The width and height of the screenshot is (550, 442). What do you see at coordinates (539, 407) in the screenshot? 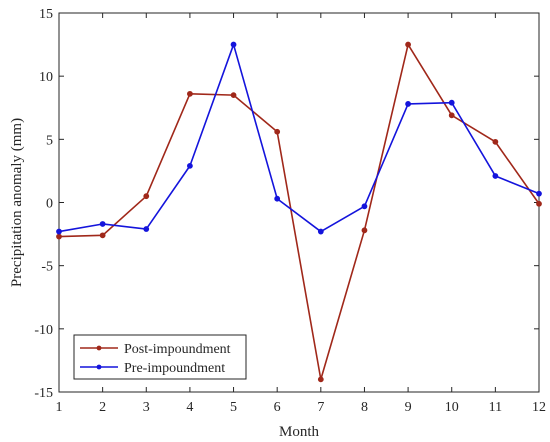
I see `x-tick-label: 12` at bounding box center [539, 407].